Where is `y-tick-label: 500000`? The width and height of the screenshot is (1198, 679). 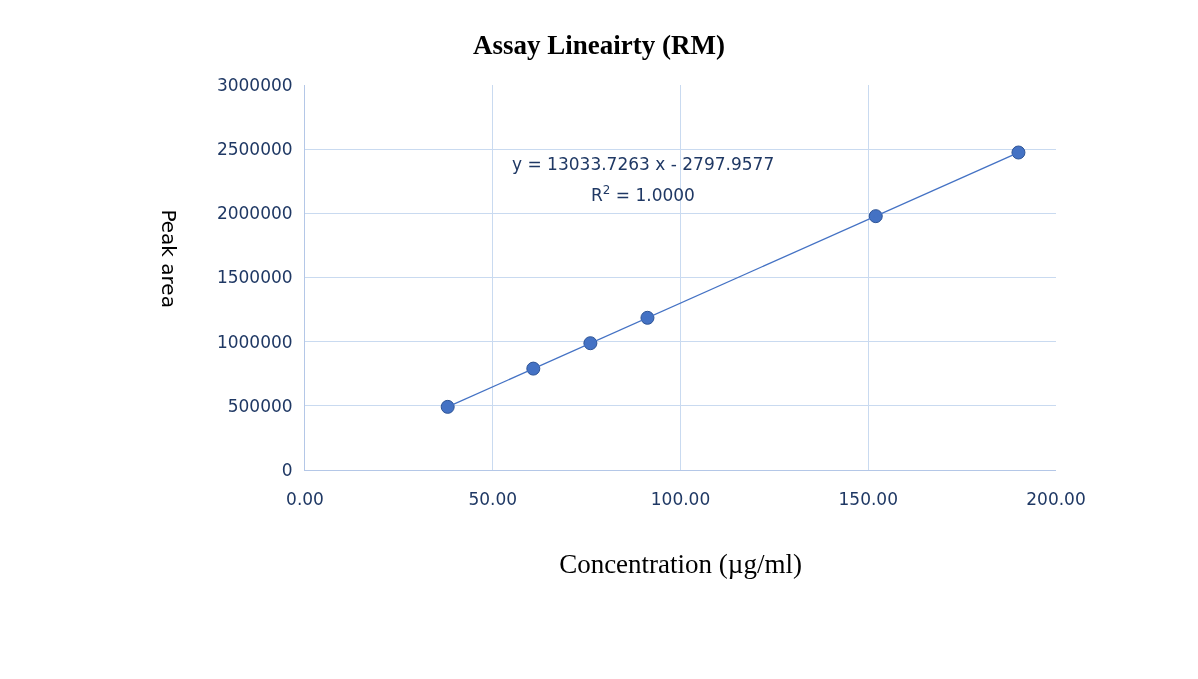
y-tick-label: 500000 is located at coordinates (260, 405).